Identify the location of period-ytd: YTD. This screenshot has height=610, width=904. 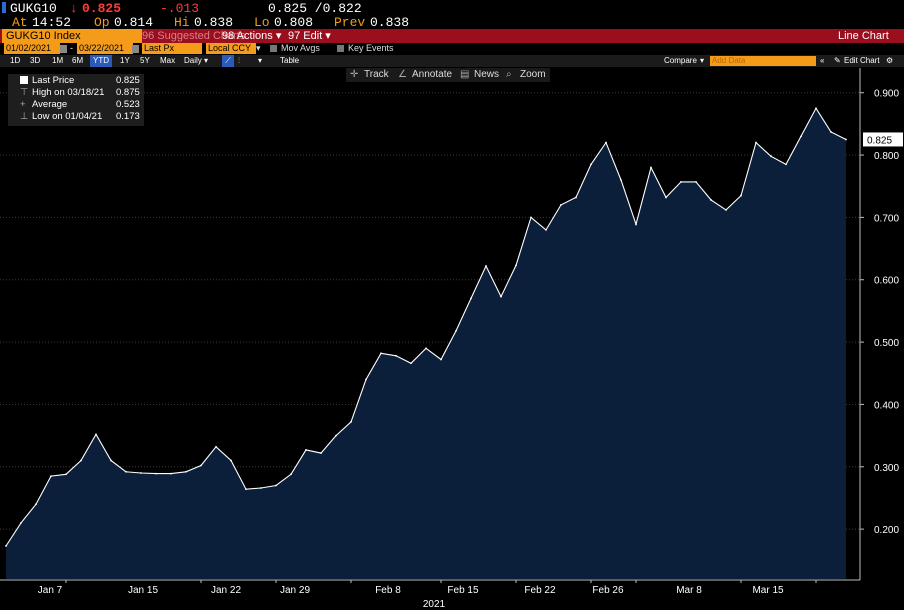
(101, 61).